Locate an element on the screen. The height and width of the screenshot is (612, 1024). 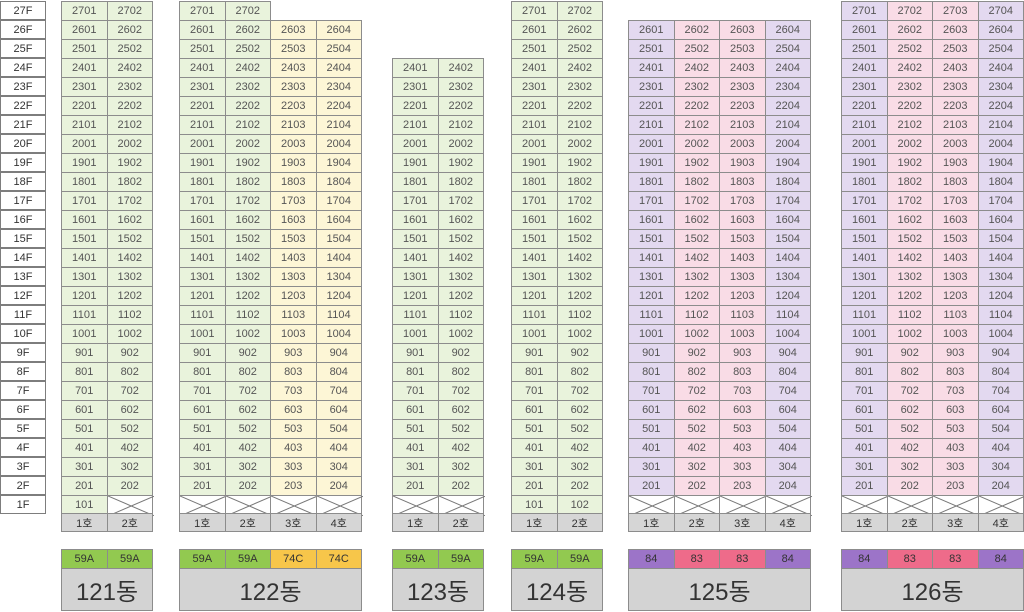
unit-cell: 1001 is located at coordinates (415, 334).